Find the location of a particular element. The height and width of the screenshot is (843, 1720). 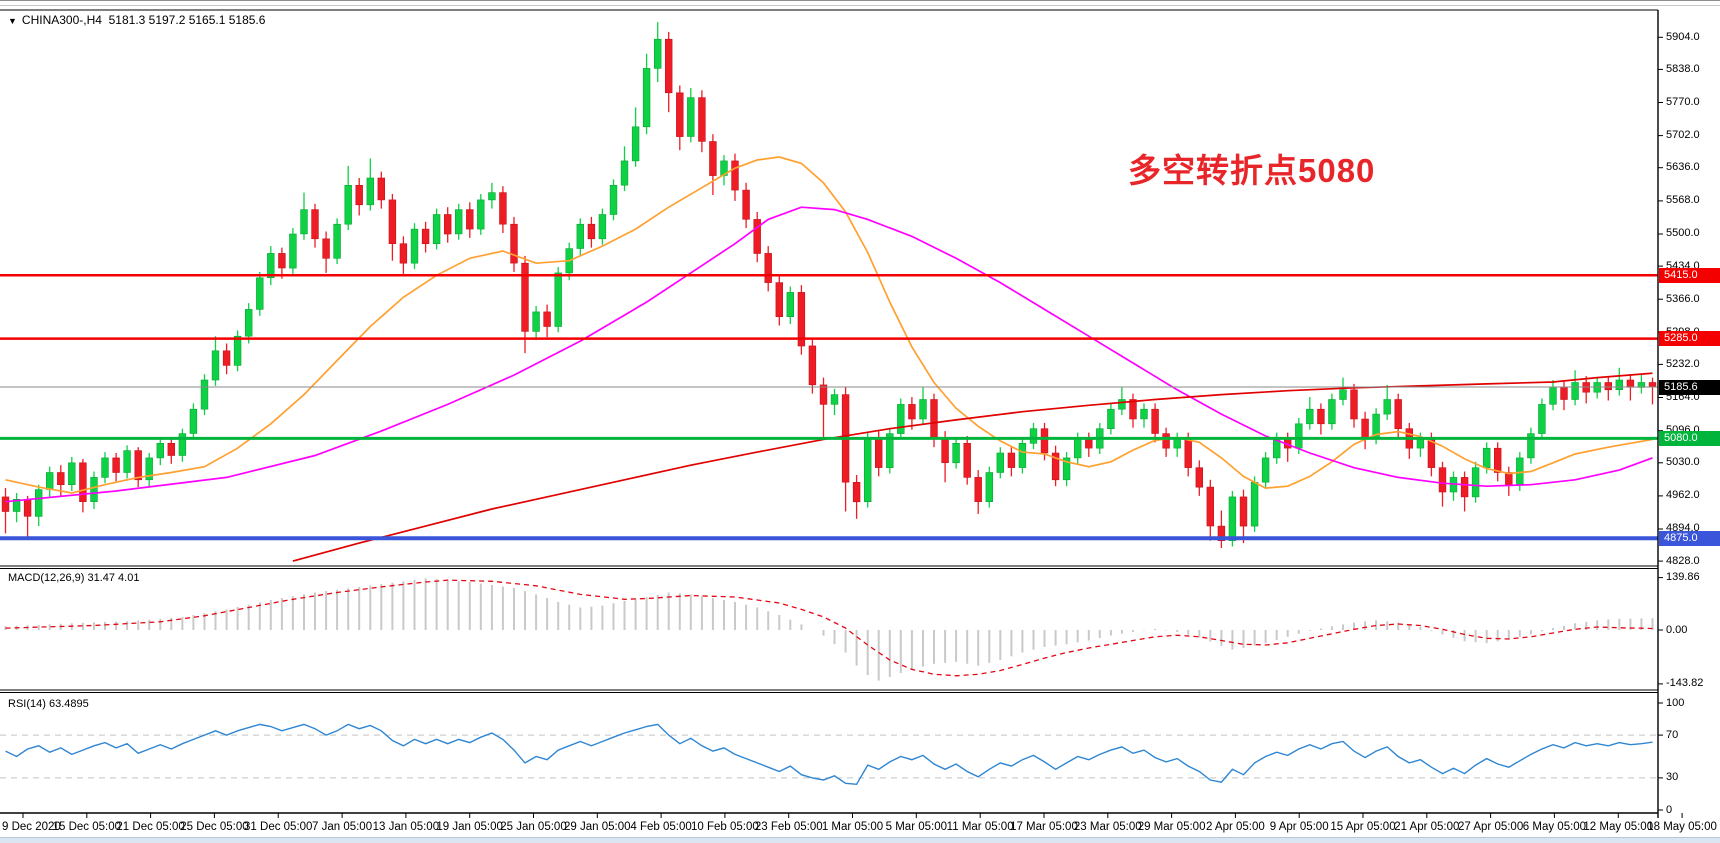

price-tick-label: 5366.0 is located at coordinates (1683, 298).